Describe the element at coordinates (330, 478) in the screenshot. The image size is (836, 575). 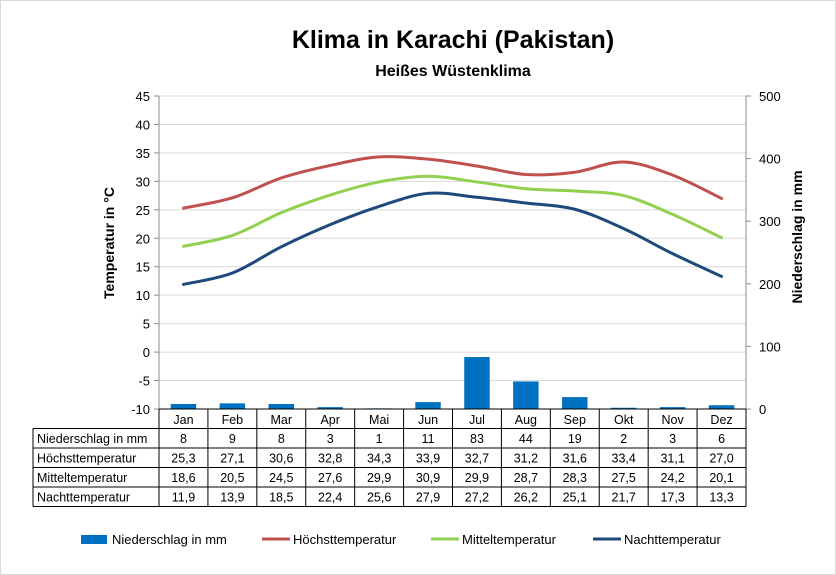
I see `table-cell: 27,6` at that location.